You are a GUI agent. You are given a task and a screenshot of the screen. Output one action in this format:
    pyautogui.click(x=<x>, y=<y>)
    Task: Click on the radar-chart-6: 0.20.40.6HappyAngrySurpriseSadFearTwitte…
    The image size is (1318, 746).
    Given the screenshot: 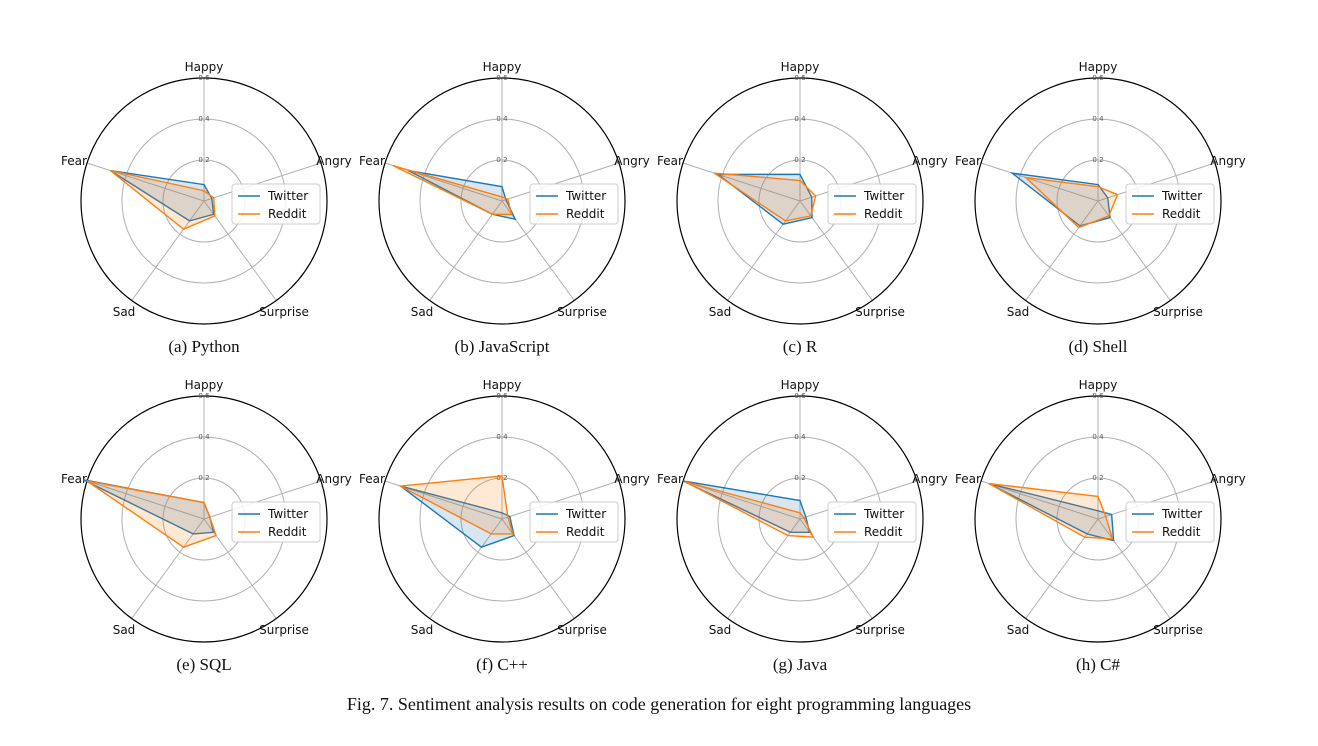 What is the action you would take?
    pyautogui.click(x=504, y=526)
    